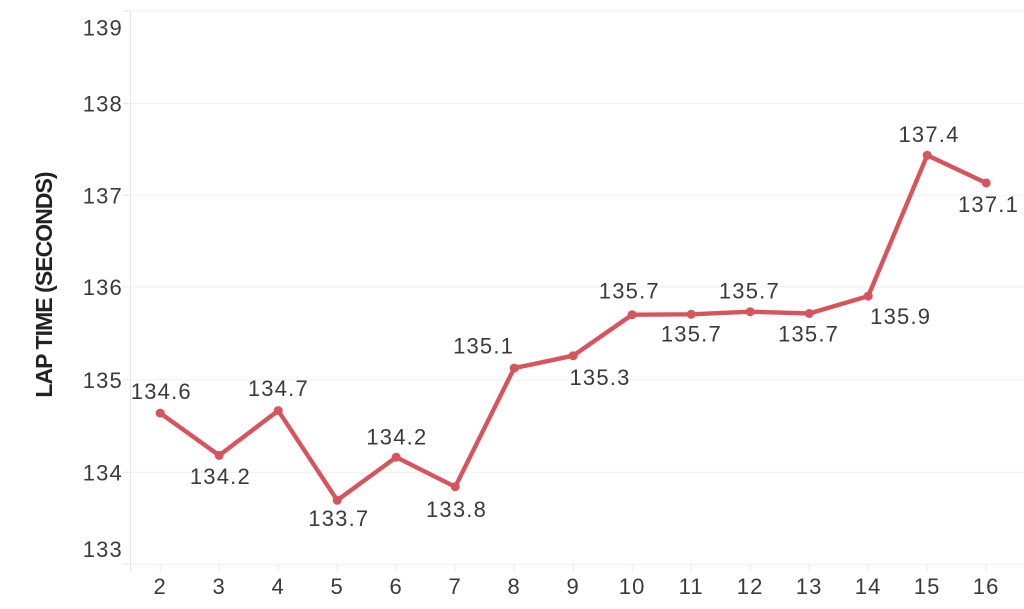 This screenshot has height=609, width=1024. I want to click on svg-text: 3, so click(218, 586).